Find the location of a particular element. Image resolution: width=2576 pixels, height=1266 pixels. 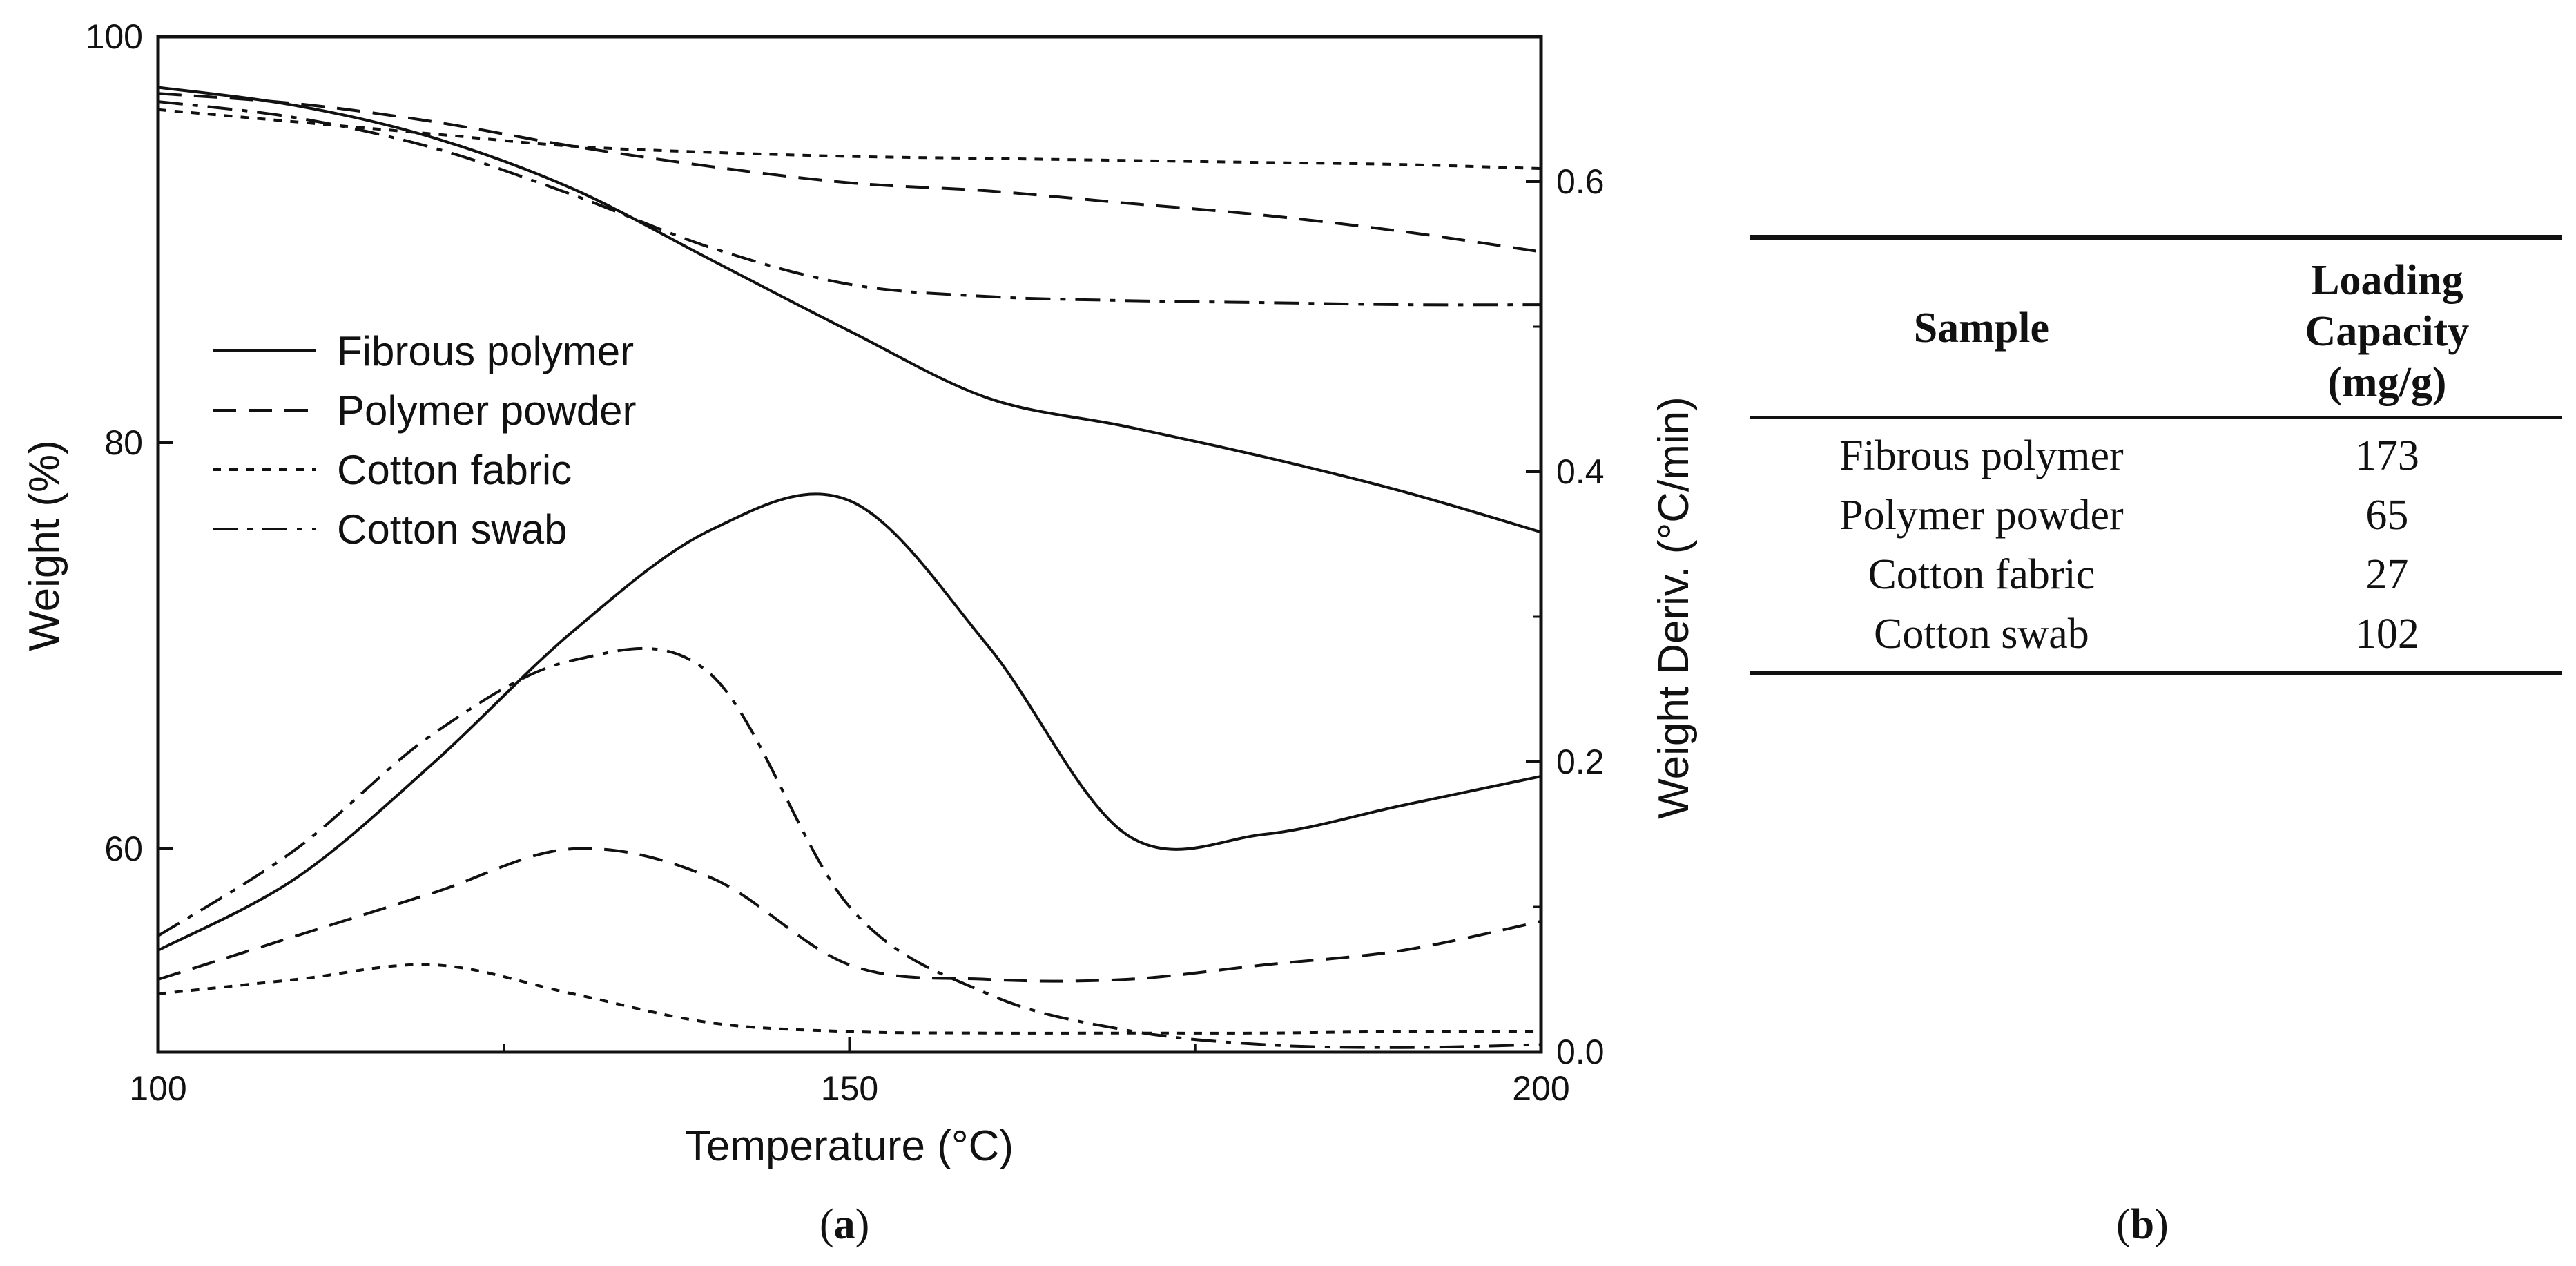

y-right-tick-label: 0.4 is located at coordinates (1581, 472).